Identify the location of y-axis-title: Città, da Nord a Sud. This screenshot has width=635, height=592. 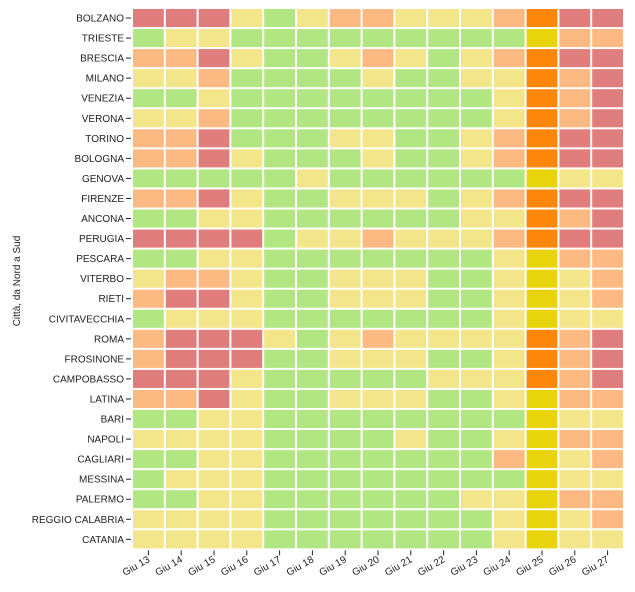
(17, 281).